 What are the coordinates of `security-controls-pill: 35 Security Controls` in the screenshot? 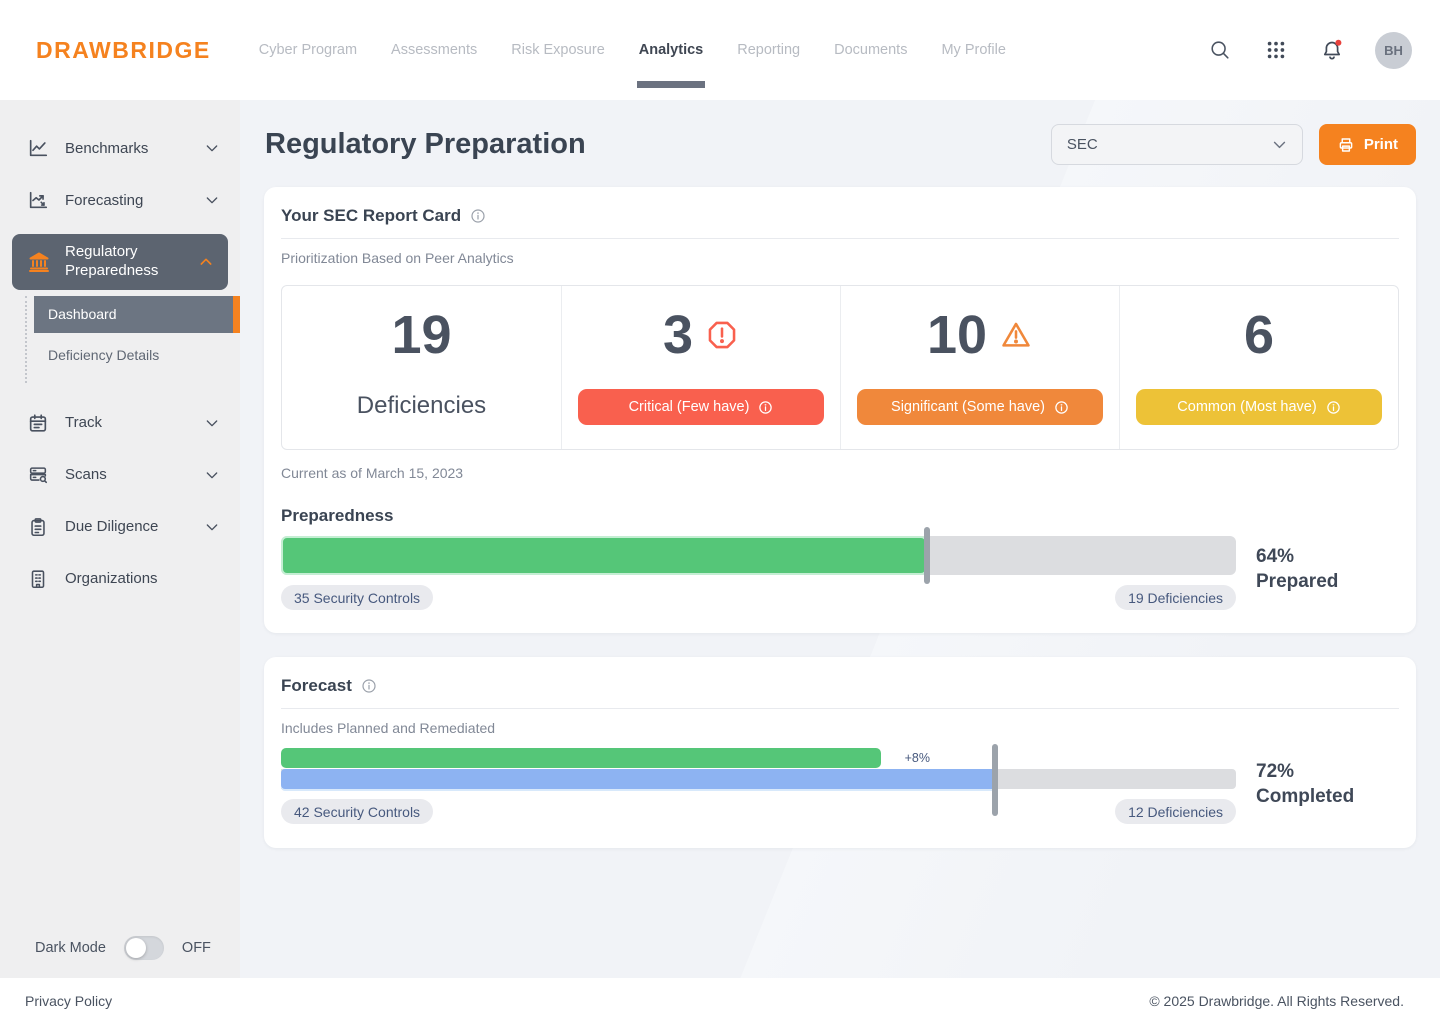 It's located at (357, 597).